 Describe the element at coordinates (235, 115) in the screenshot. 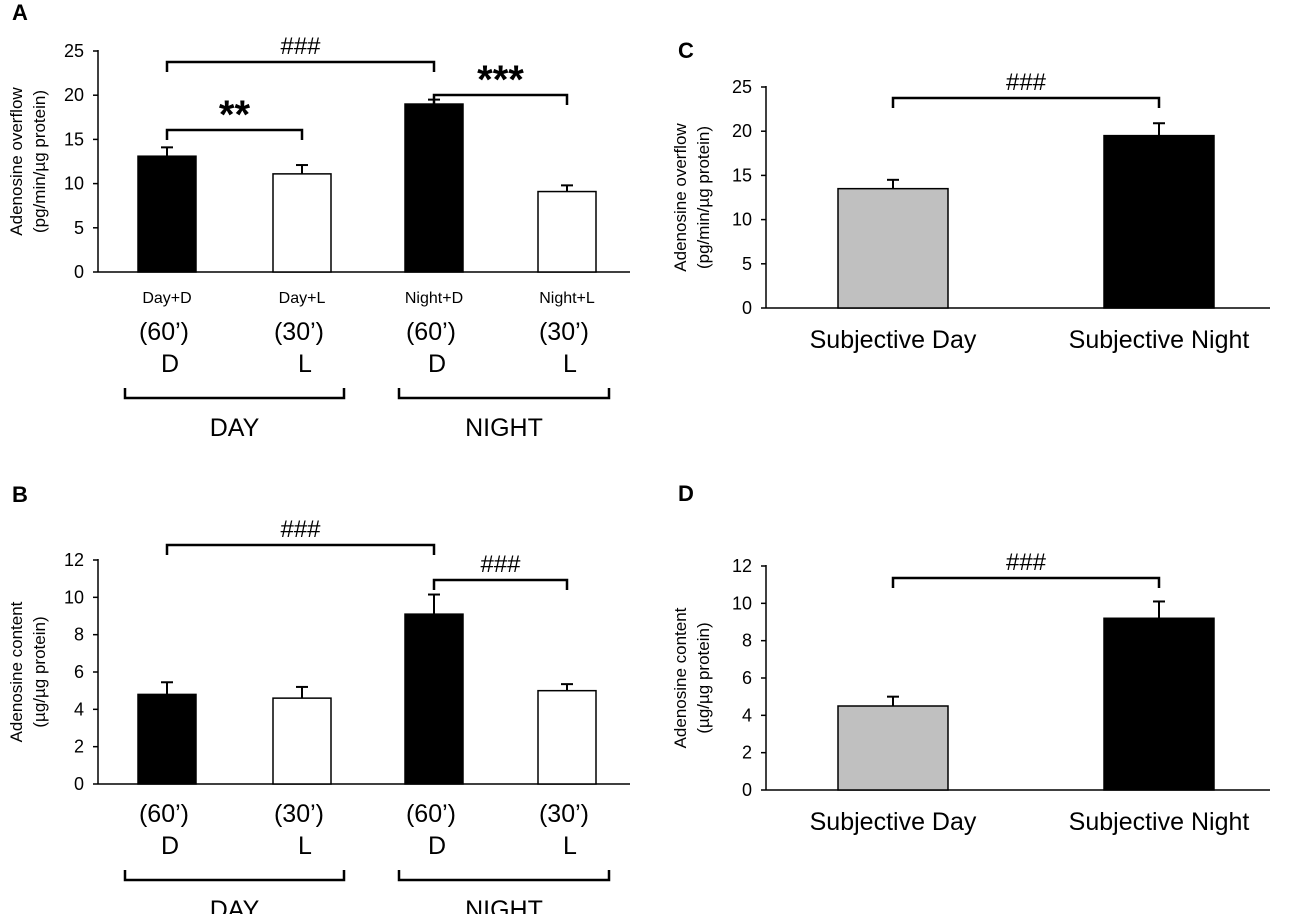

I see `significance-stars: **` at that location.